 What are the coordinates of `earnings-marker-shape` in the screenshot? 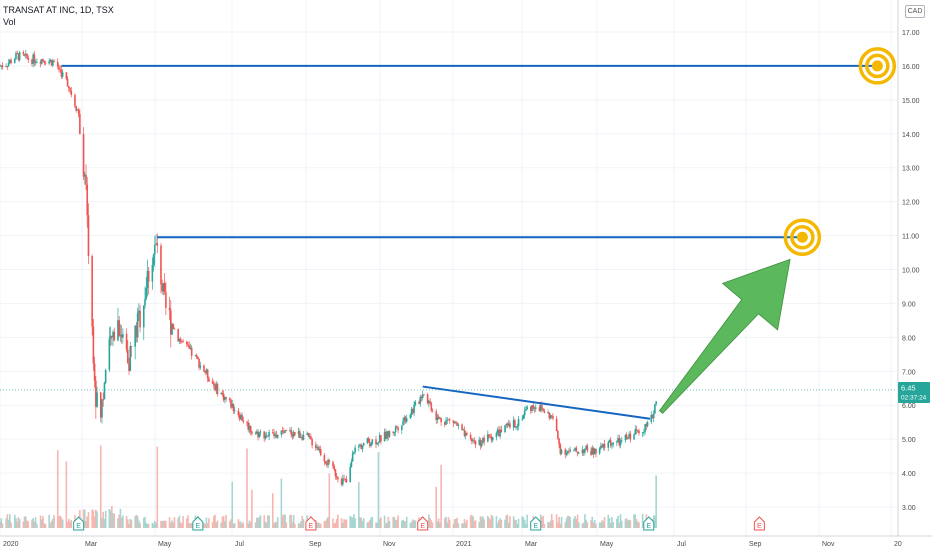 It's located at (759, 523).